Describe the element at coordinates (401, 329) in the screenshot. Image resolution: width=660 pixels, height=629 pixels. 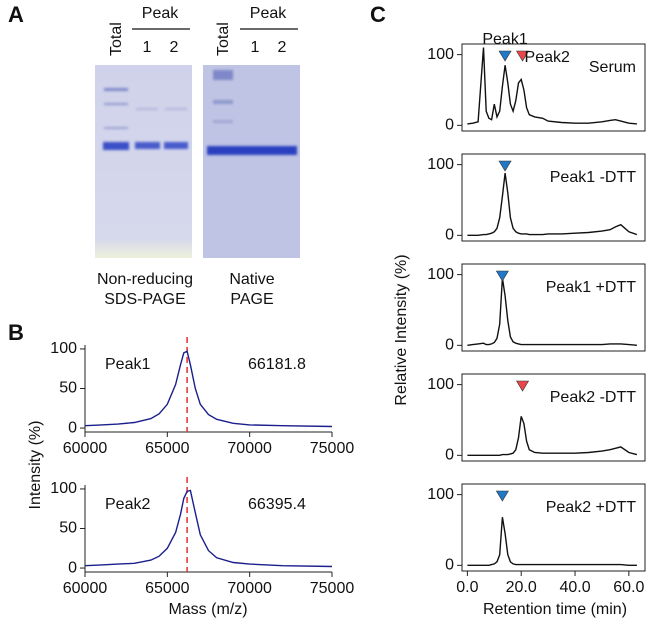
I see `y-axis-label: Relative Intensity (%)` at that location.